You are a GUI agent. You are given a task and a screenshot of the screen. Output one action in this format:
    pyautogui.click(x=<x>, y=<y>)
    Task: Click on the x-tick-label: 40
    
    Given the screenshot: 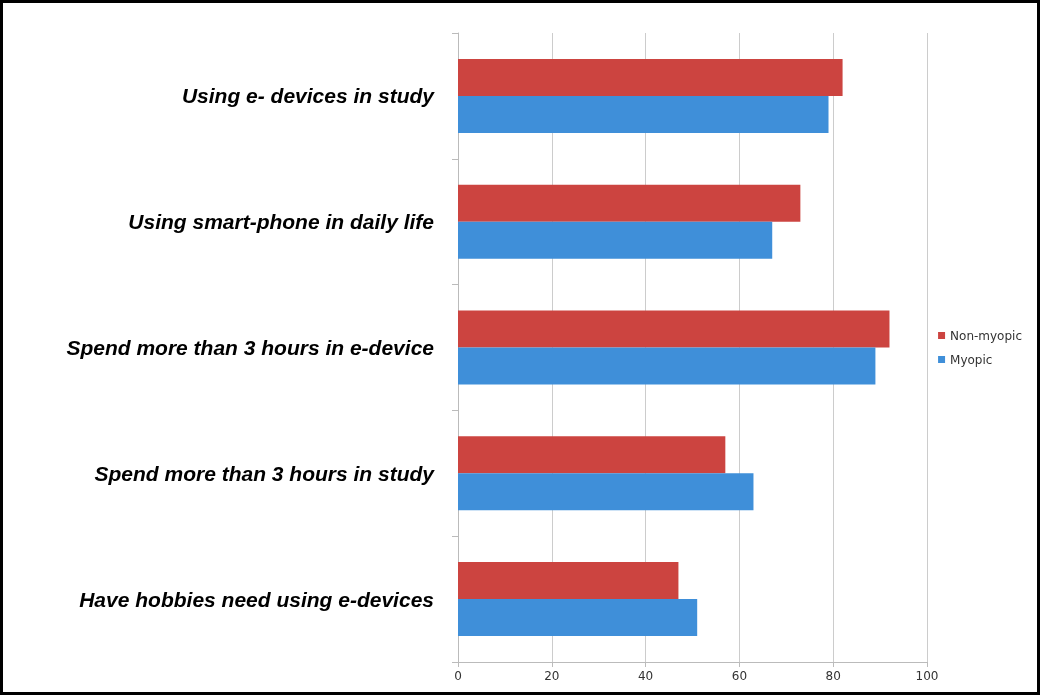 What is the action you would take?
    pyautogui.click(x=645, y=676)
    